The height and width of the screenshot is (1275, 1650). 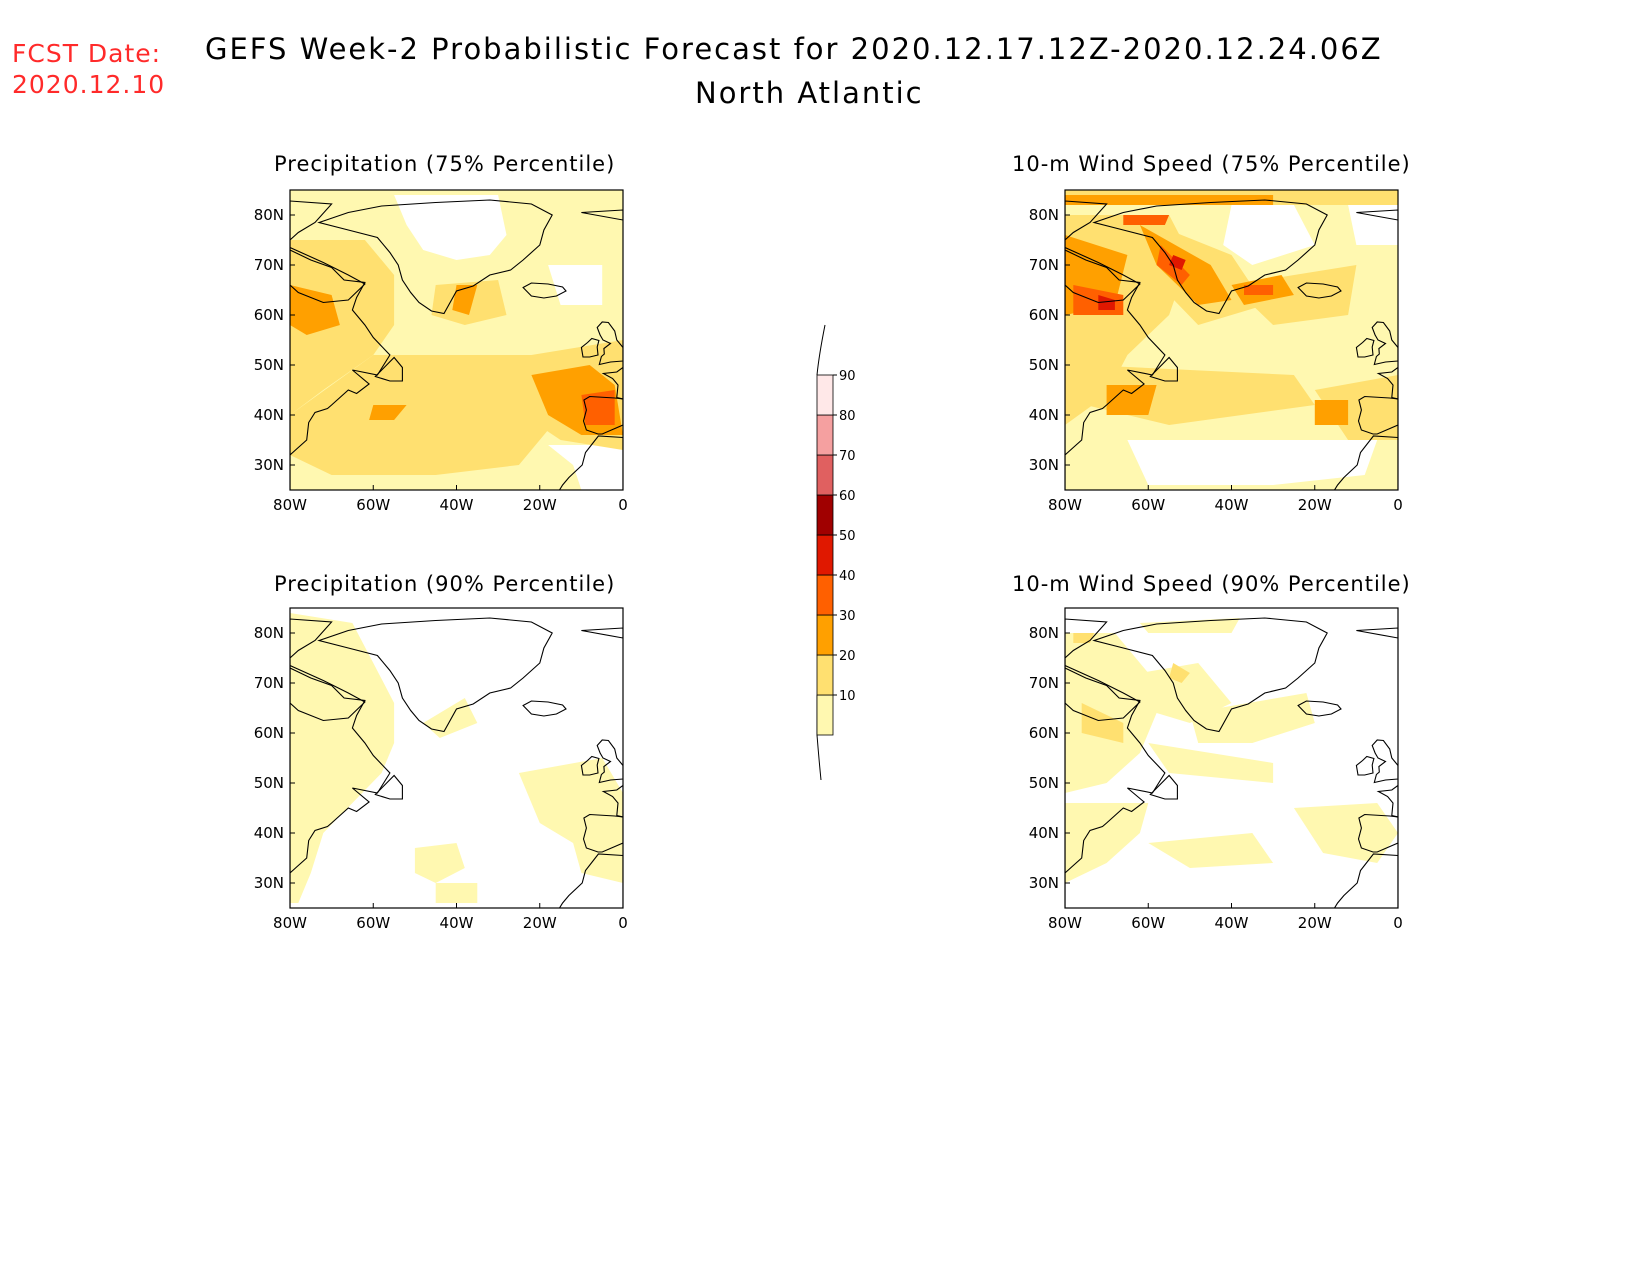 What do you see at coordinates (836, 552) in the screenshot?
I see `colorbar: 10 20 30 40 50 60 70 80 90` at bounding box center [836, 552].